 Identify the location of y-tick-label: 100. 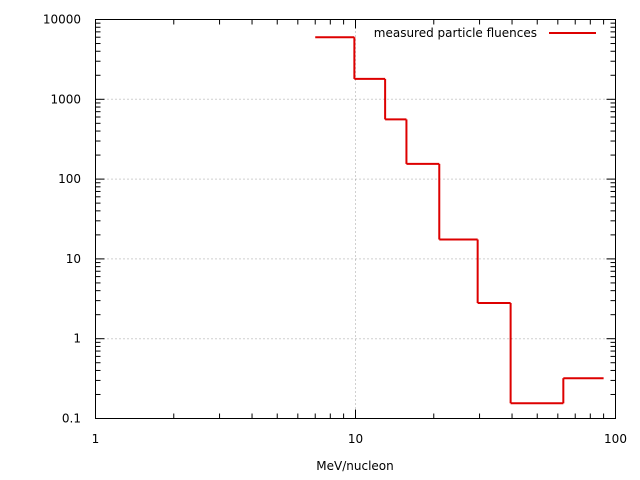
(69, 179).